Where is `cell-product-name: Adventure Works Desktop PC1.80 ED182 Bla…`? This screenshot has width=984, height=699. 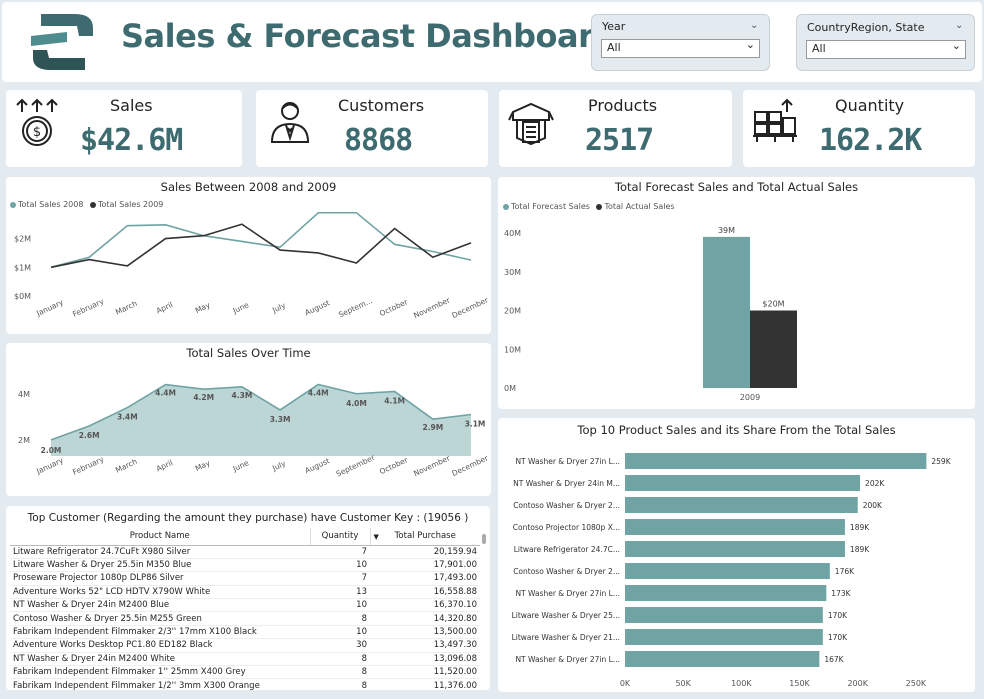 cell-product-name: Adventure Works Desktop PC1.80 ED182 Bla… is located at coordinates (113, 645).